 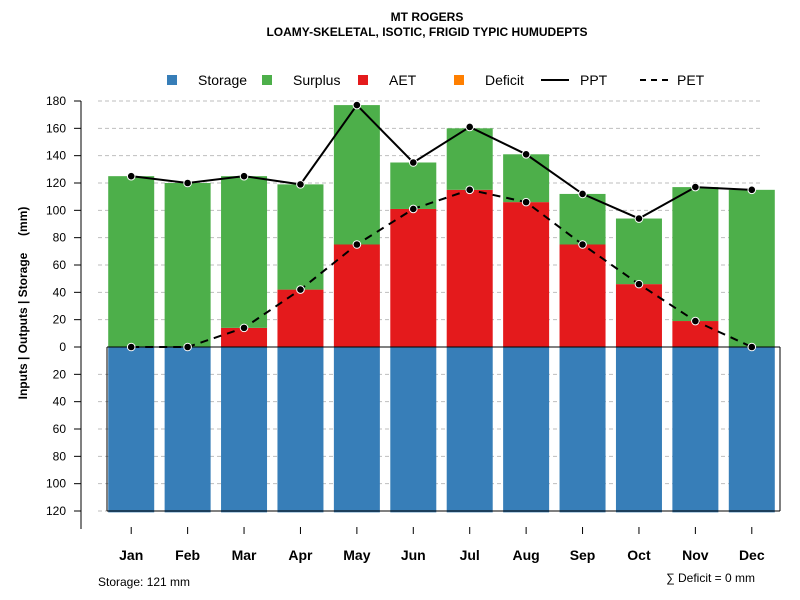 I want to click on bar-aet-jul, so click(x=469, y=268).